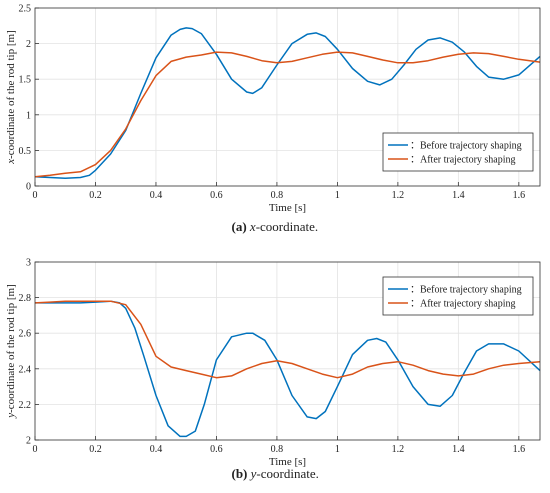  I want to click on caption-a-text: -coordinate., so click(287, 226).